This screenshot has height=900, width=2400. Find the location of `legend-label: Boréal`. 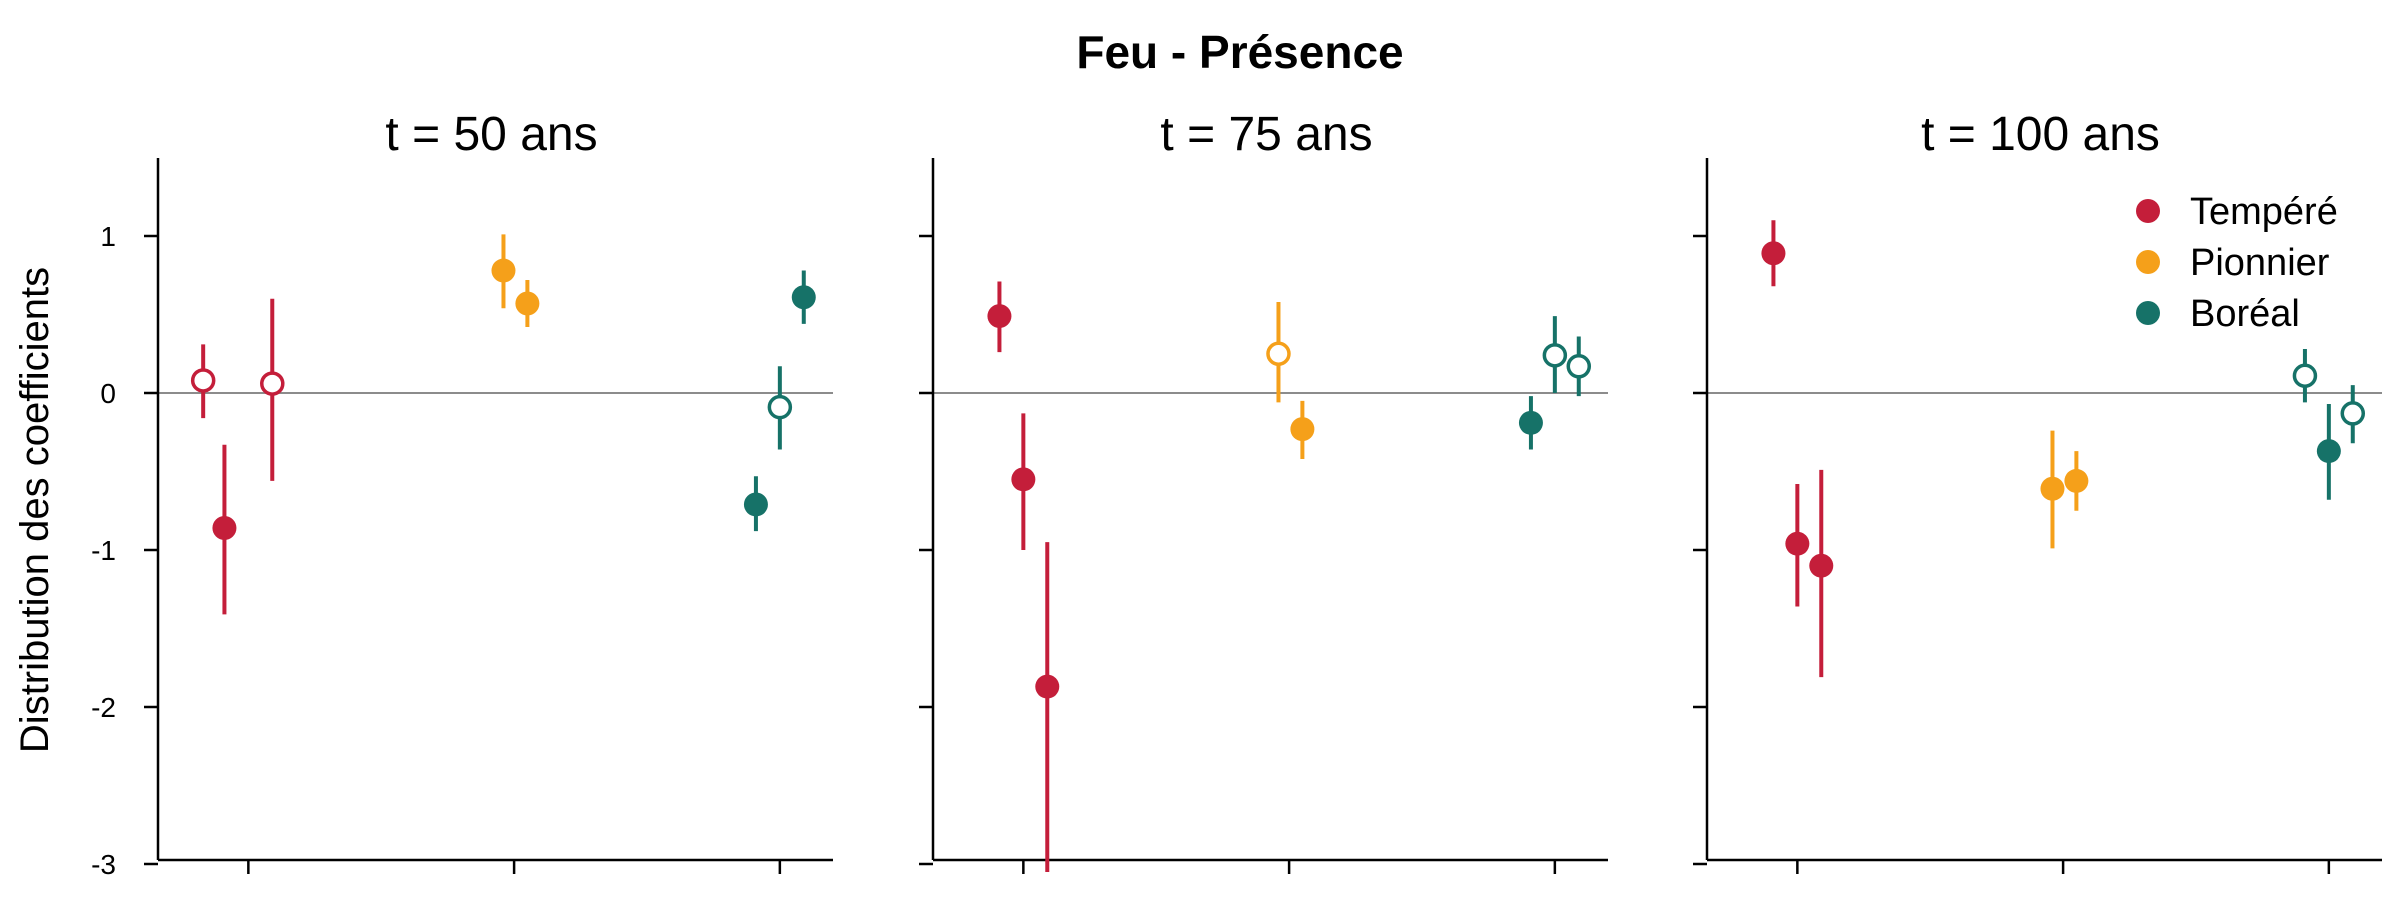

legend-label: Boréal is located at coordinates (2245, 314).